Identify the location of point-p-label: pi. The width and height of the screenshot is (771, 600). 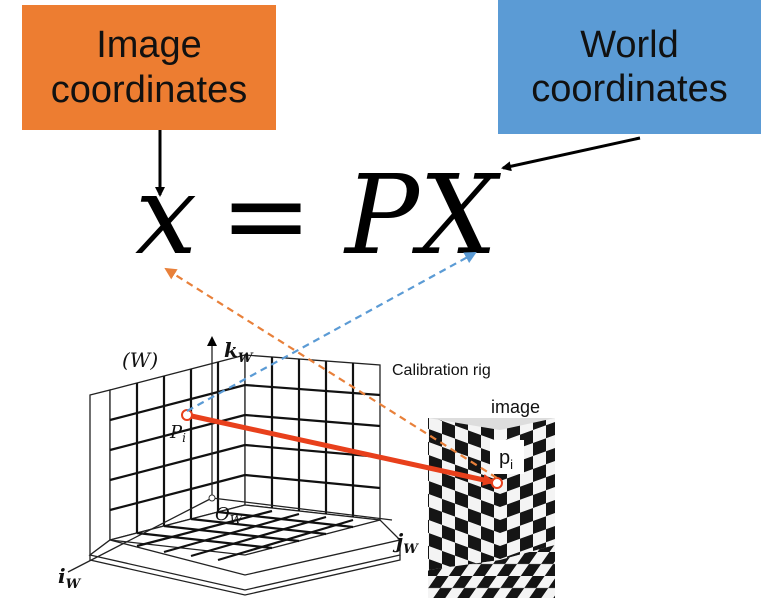
(506, 459).